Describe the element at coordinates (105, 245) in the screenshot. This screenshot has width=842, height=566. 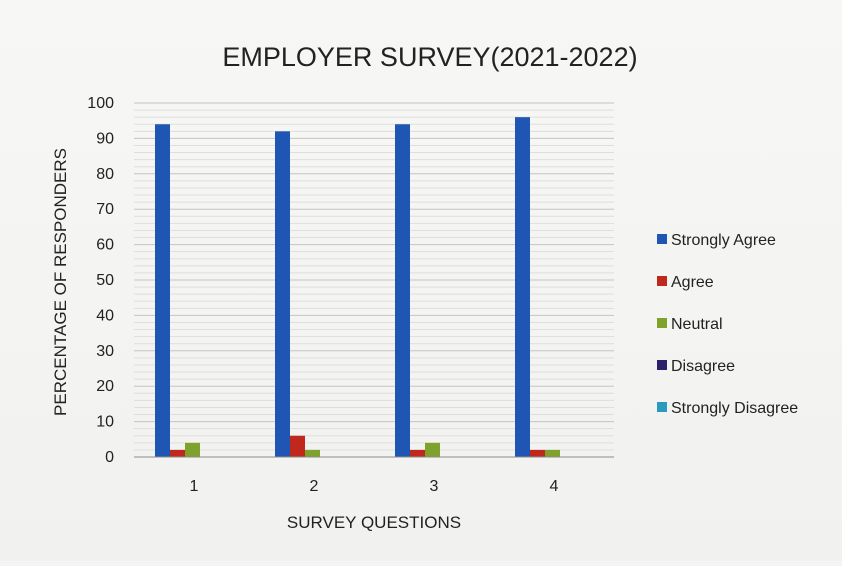
I see `y-tick-label: 60` at that location.